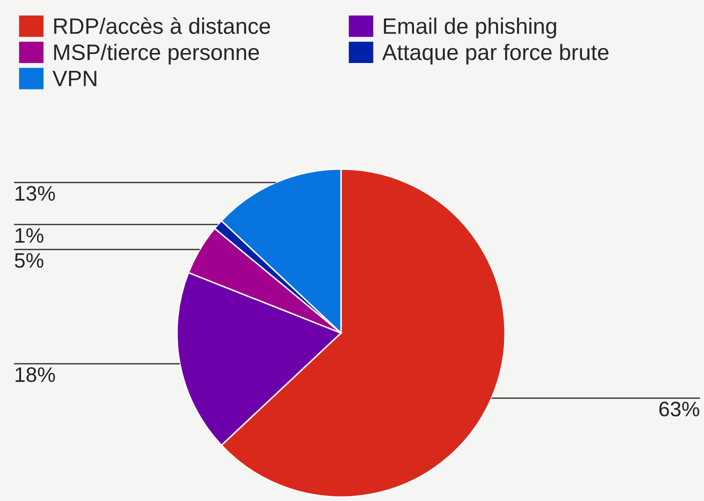 The width and height of the screenshot is (704, 501). Describe the element at coordinates (35, 193) in the screenshot. I see `data-label: 13%` at that location.